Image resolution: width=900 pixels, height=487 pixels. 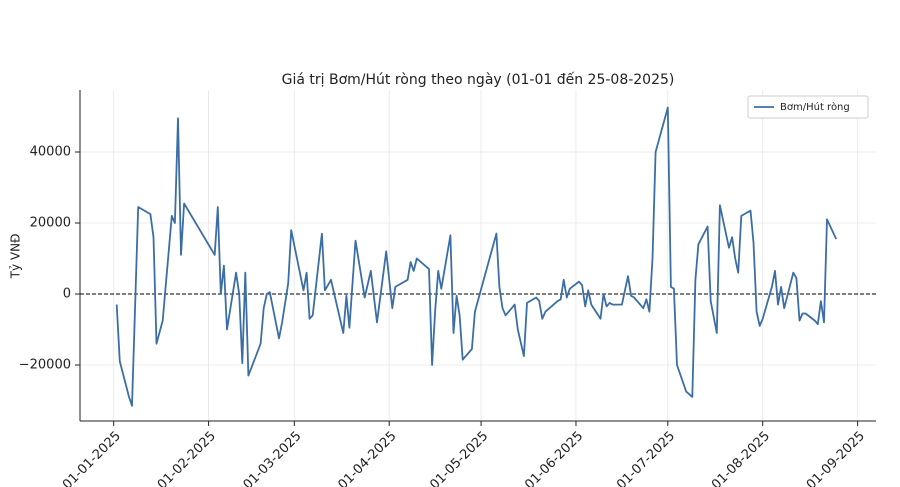 I want to click on legend: Bơm/Hút ròng, so click(x=808, y=107).